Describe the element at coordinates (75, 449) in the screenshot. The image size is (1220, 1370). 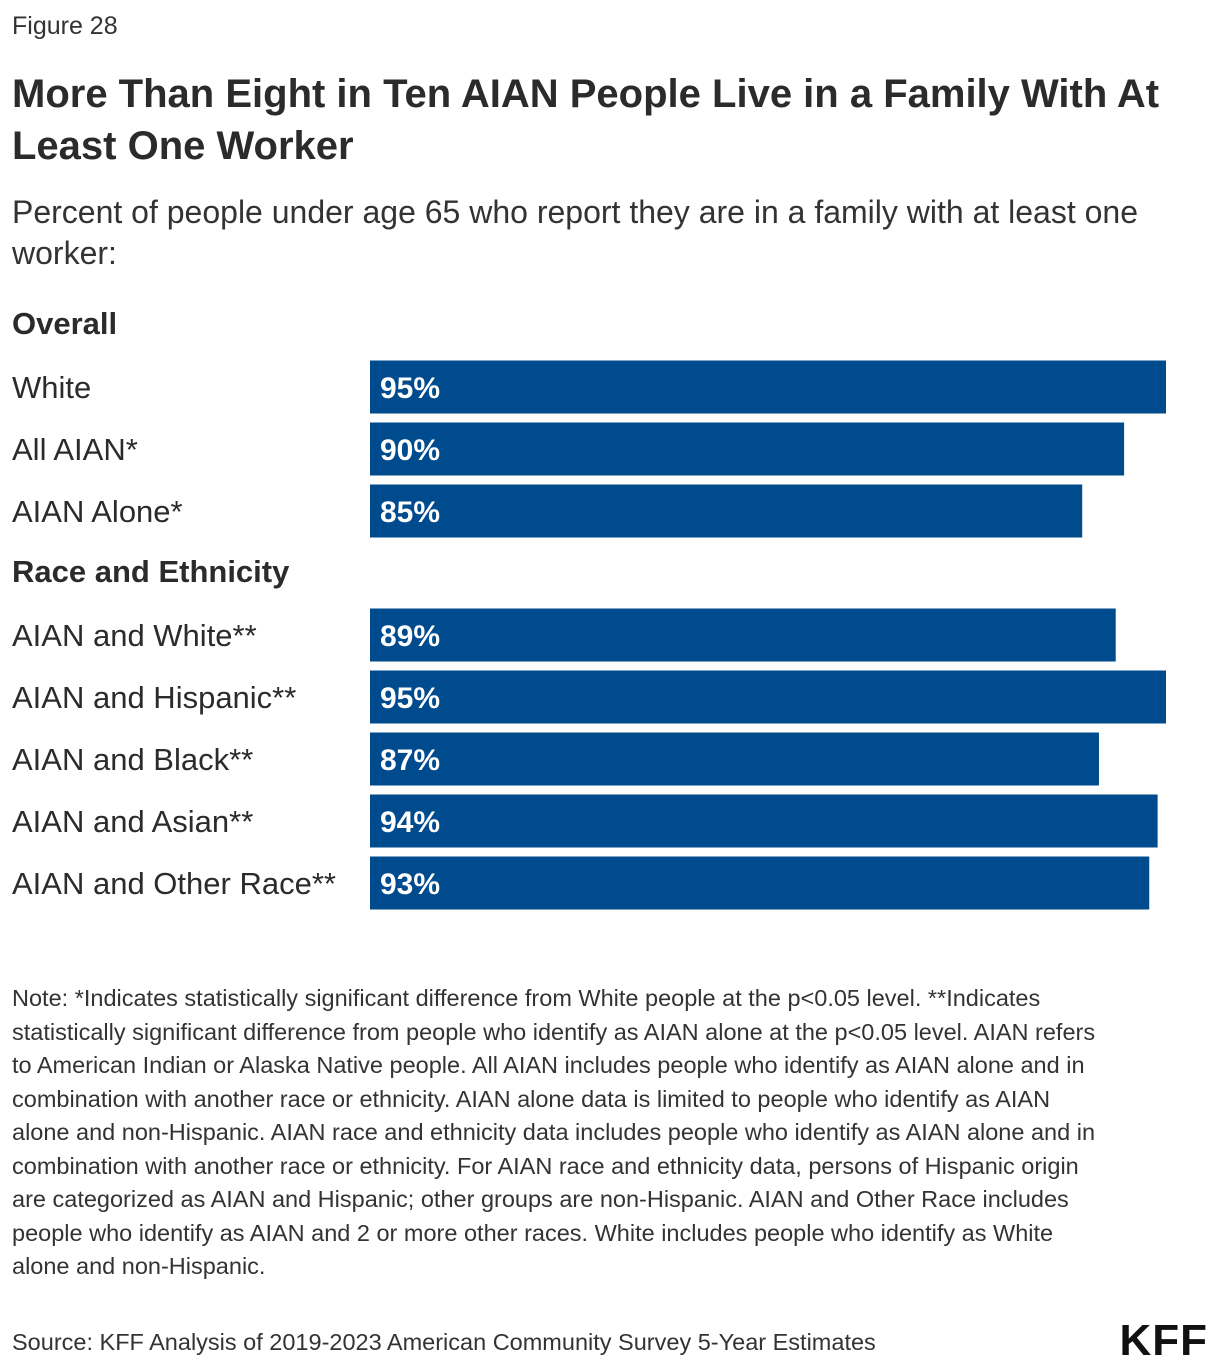
I see `category-label: All AIAN*` at that location.